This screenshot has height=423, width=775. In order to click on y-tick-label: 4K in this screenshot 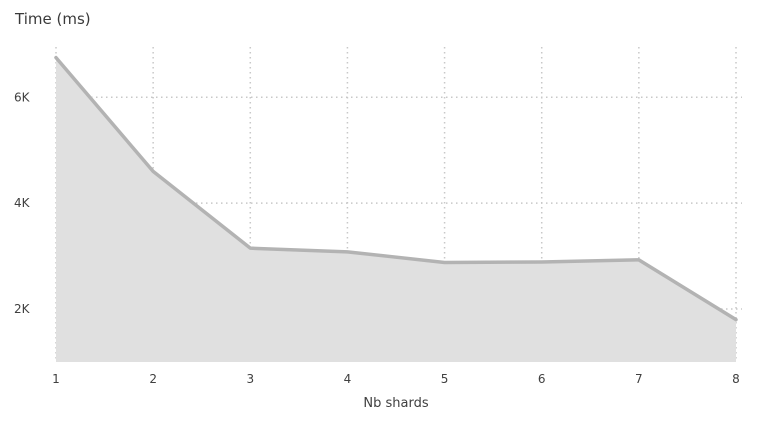, I will do `click(22, 203)`.